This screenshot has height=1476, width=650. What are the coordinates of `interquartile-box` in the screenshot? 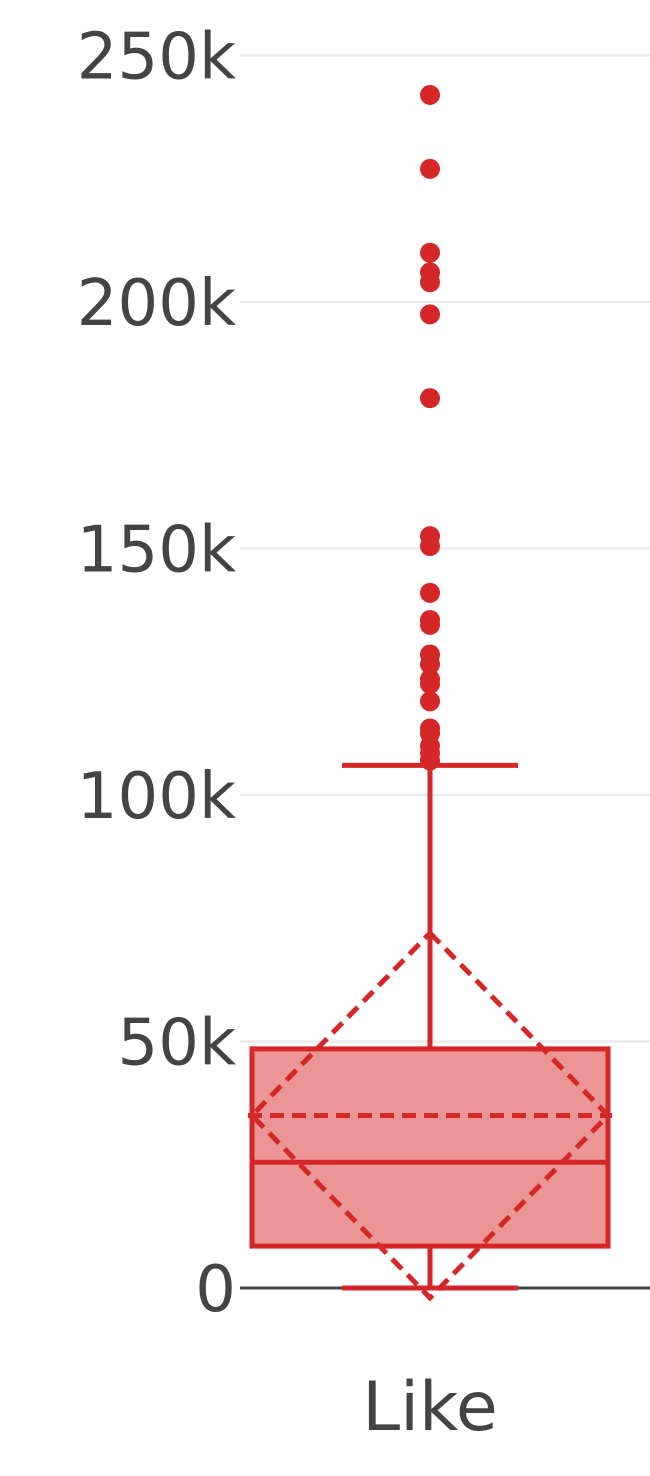 It's located at (430, 1147).